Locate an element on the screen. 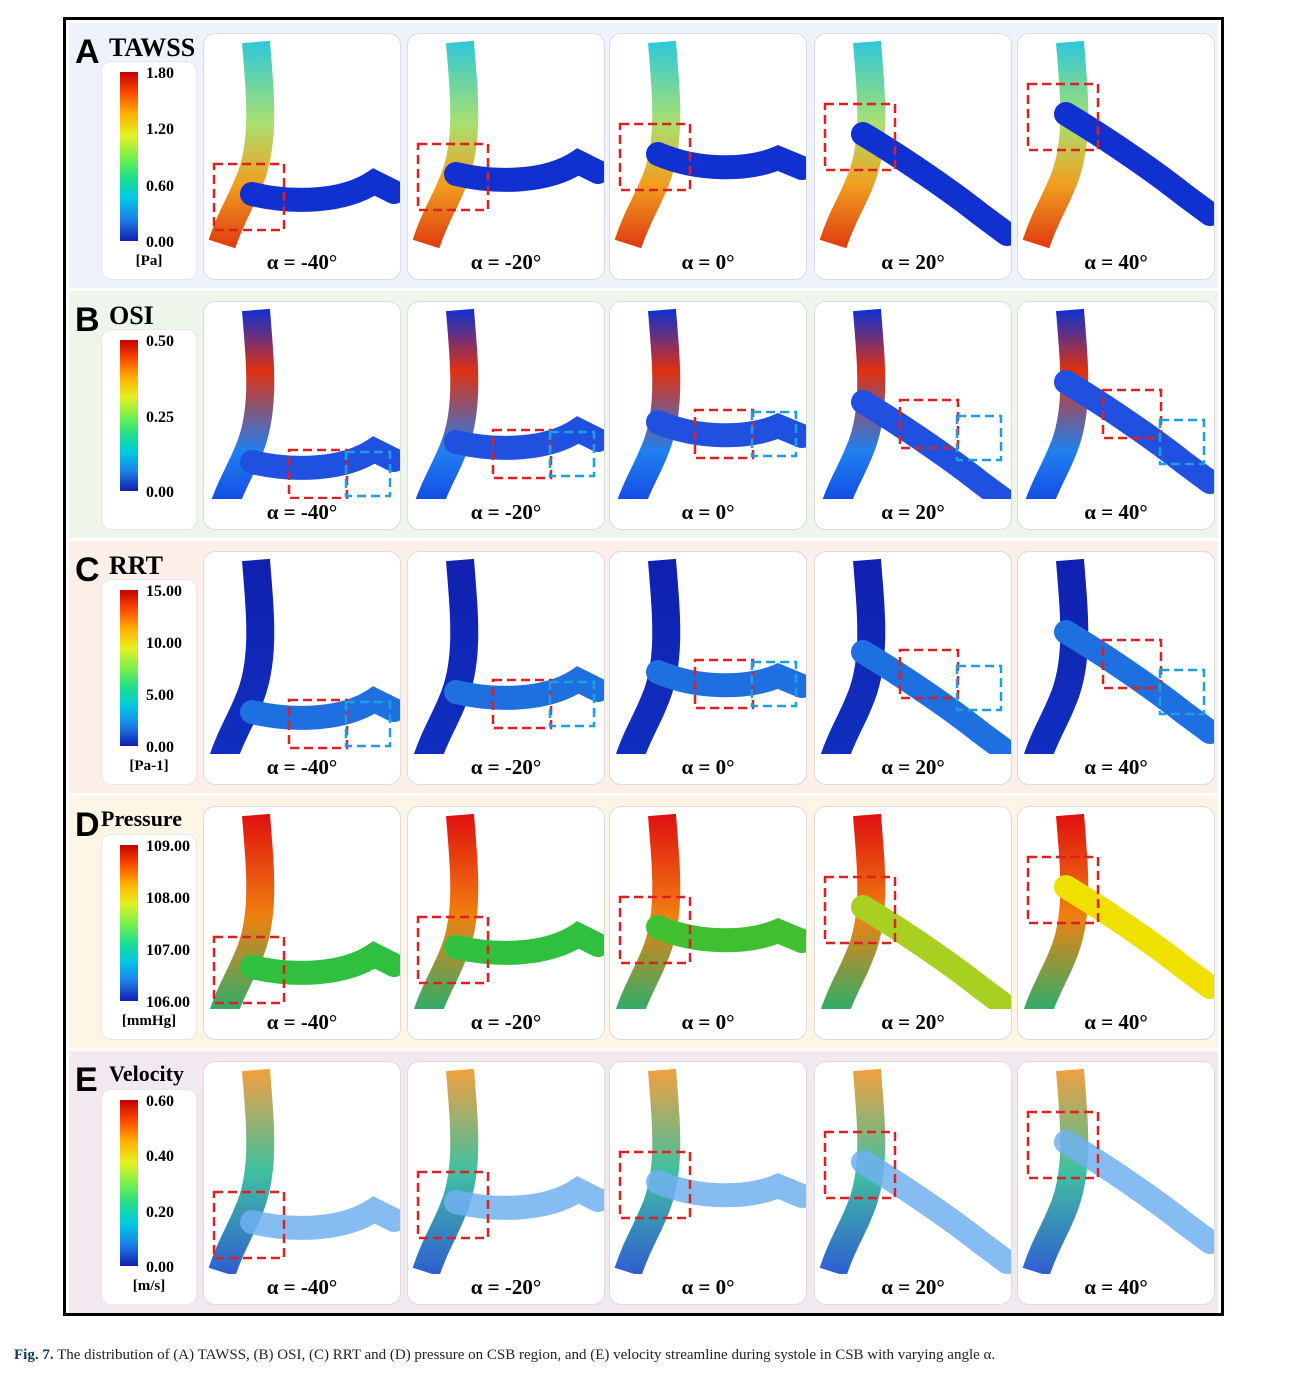 The height and width of the screenshot is (1378, 1291). model-panel-c-2: α = 0° is located at coordinates (708, 668).